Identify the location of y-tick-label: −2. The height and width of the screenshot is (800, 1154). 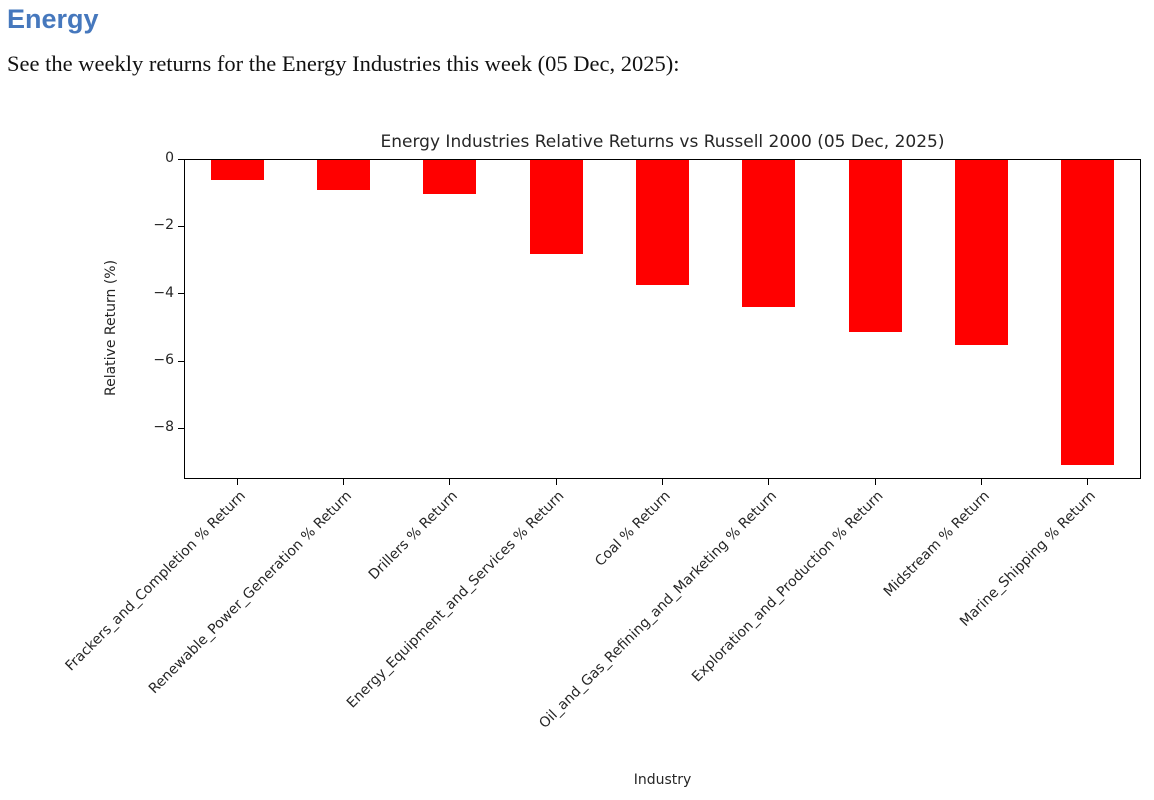
(163, 225).